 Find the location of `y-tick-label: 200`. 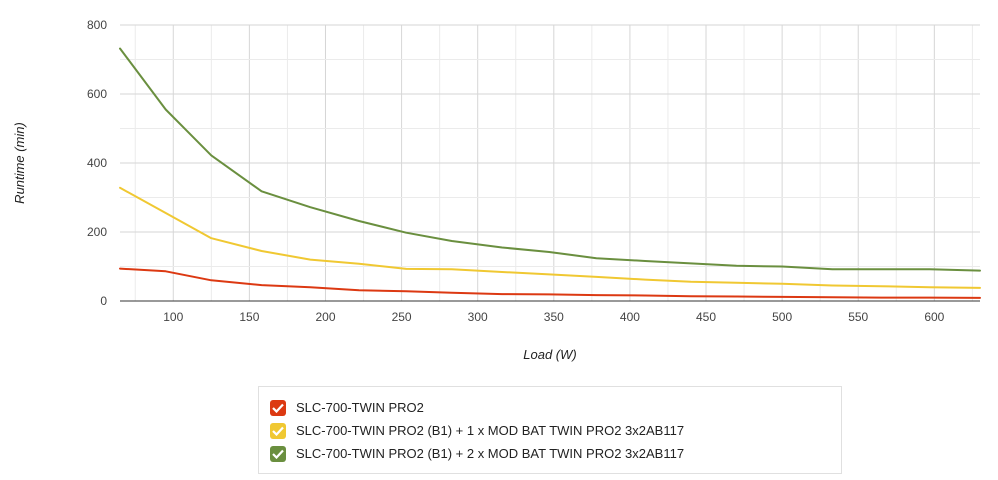

y-tick-label: 200 is located at coordinates (97, 232).